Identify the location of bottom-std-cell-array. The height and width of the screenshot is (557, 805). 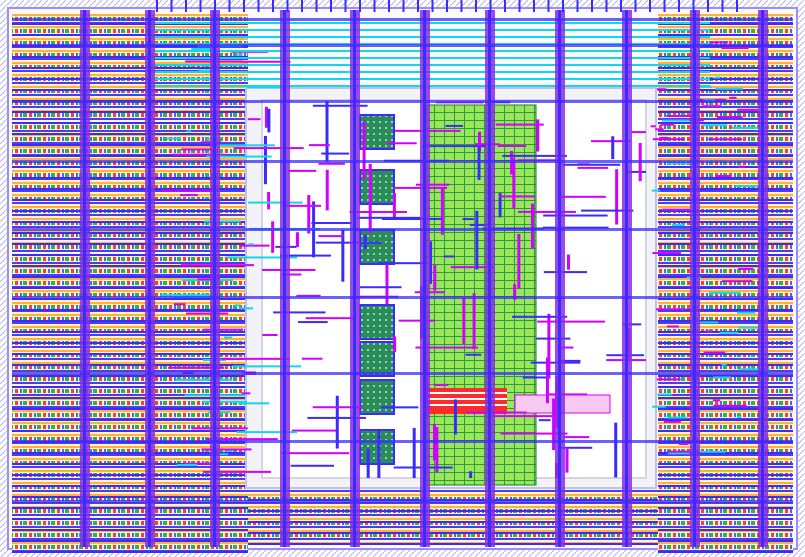
(453, 517).